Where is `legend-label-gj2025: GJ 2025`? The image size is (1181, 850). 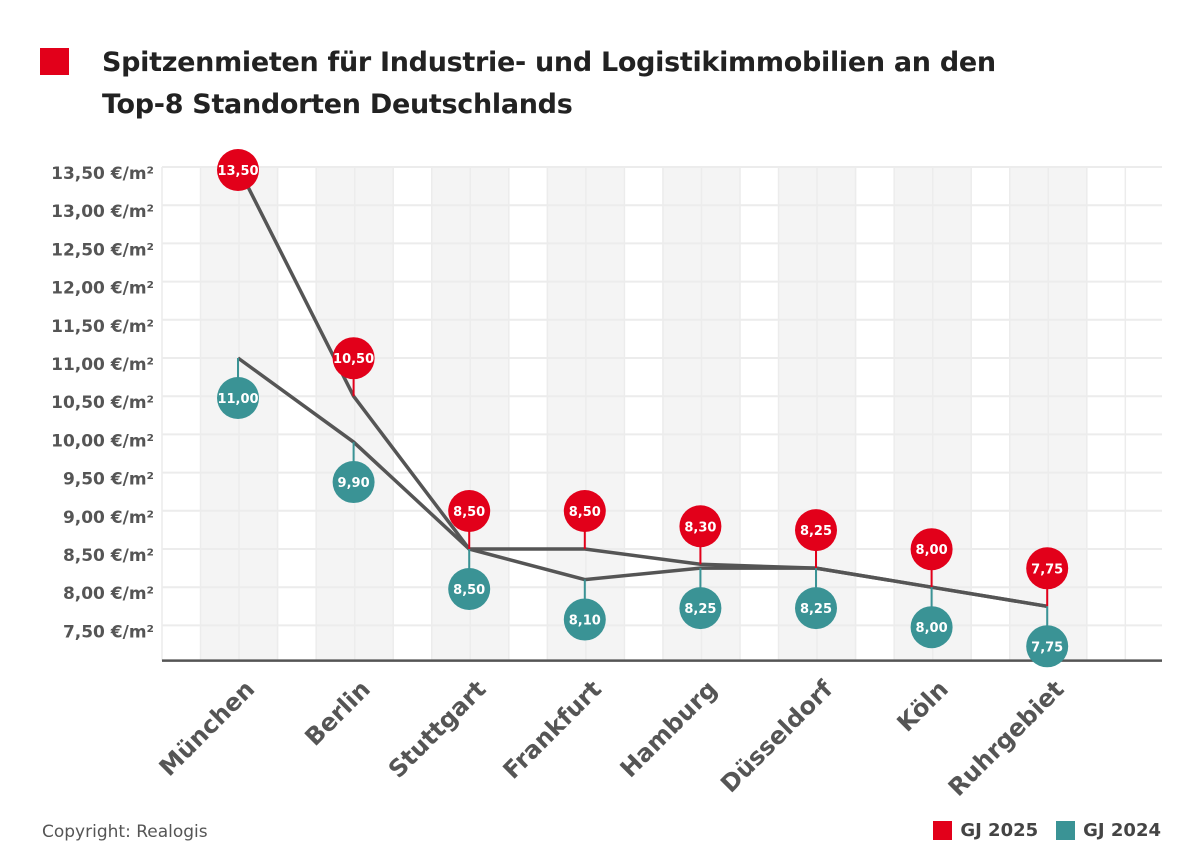
legend-label-gj2025: GJ 2025 is located at coordinates (999, 830).